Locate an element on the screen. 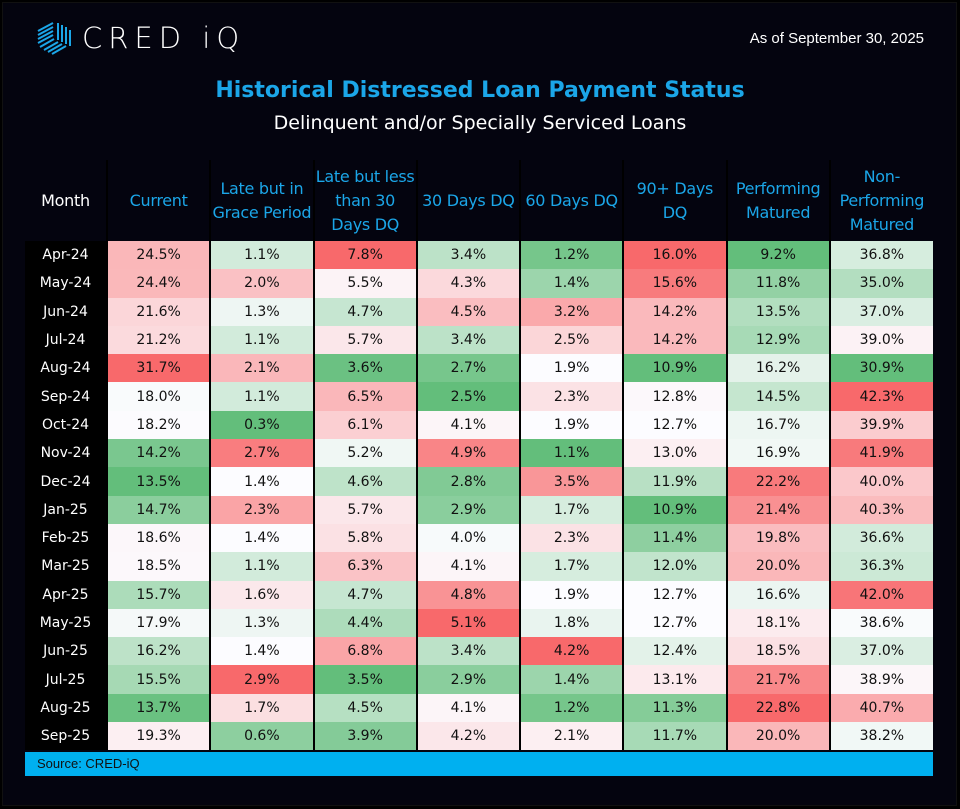  value-cell: 2.0% is located at coordinates (261, 283).